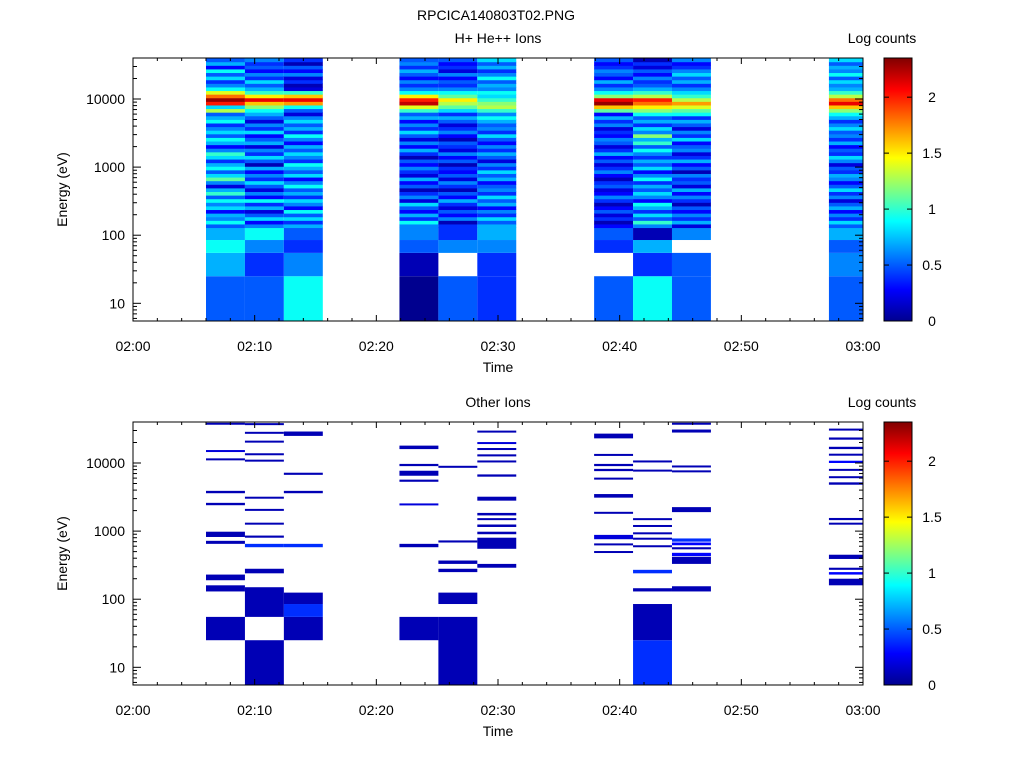 This screenshot has width=1024, height=773. What do you see at coordinates (117, 667) in the screenshot?
I see `y-tick-label: 10` at bounding box center [117, 667].